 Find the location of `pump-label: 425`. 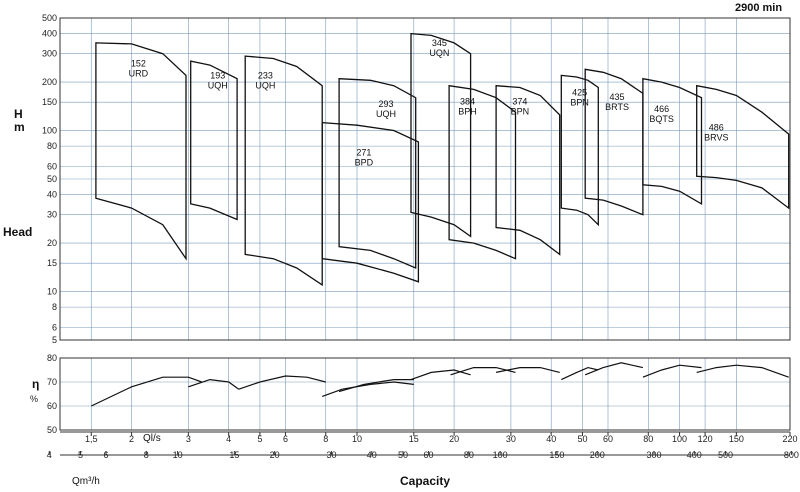

pump-label: 425 is located at coordinates (579, 93).